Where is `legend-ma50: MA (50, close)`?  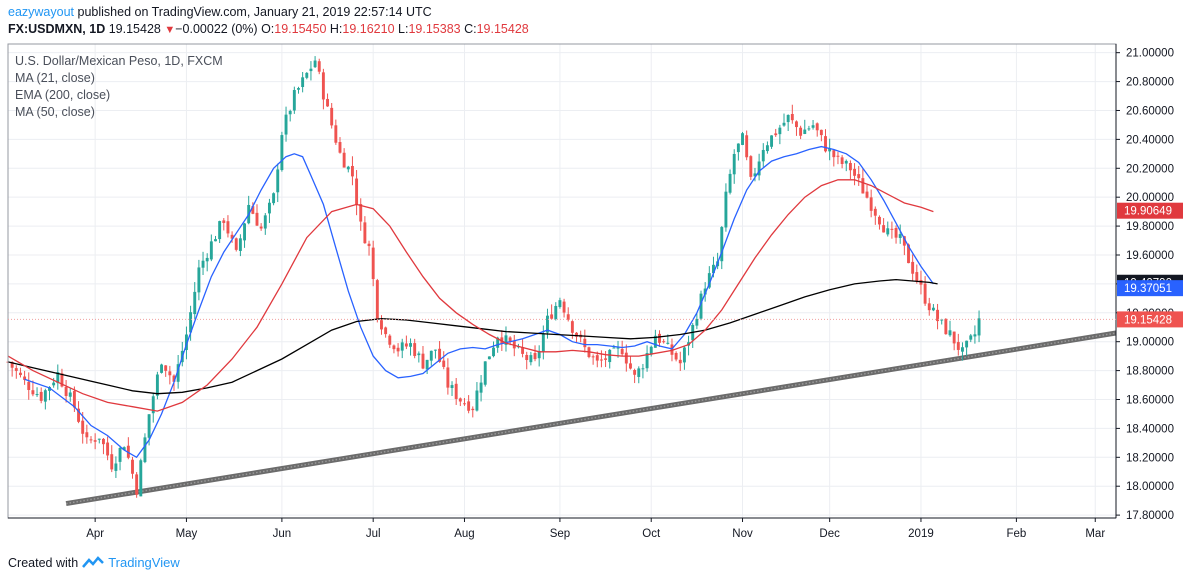 legend-ma50: MA (50, close) is located at coordinates (55, 112).